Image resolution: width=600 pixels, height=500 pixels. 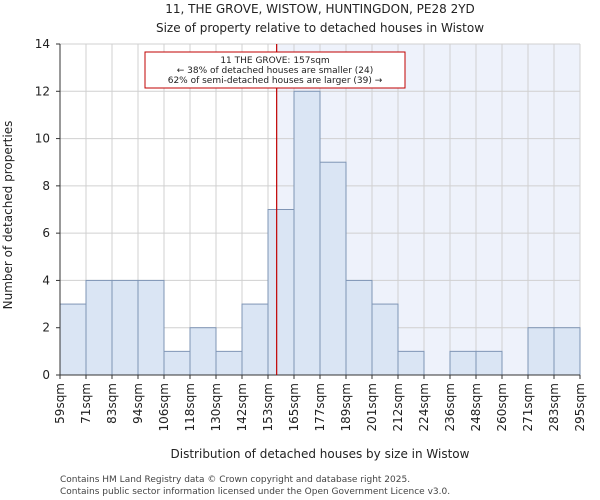 What do you see at coordinates (274, 61) in the screenshot?
I see `annotation-line-1: 11 THE GROVE: 157sqm` at bounding box center [274, 61].